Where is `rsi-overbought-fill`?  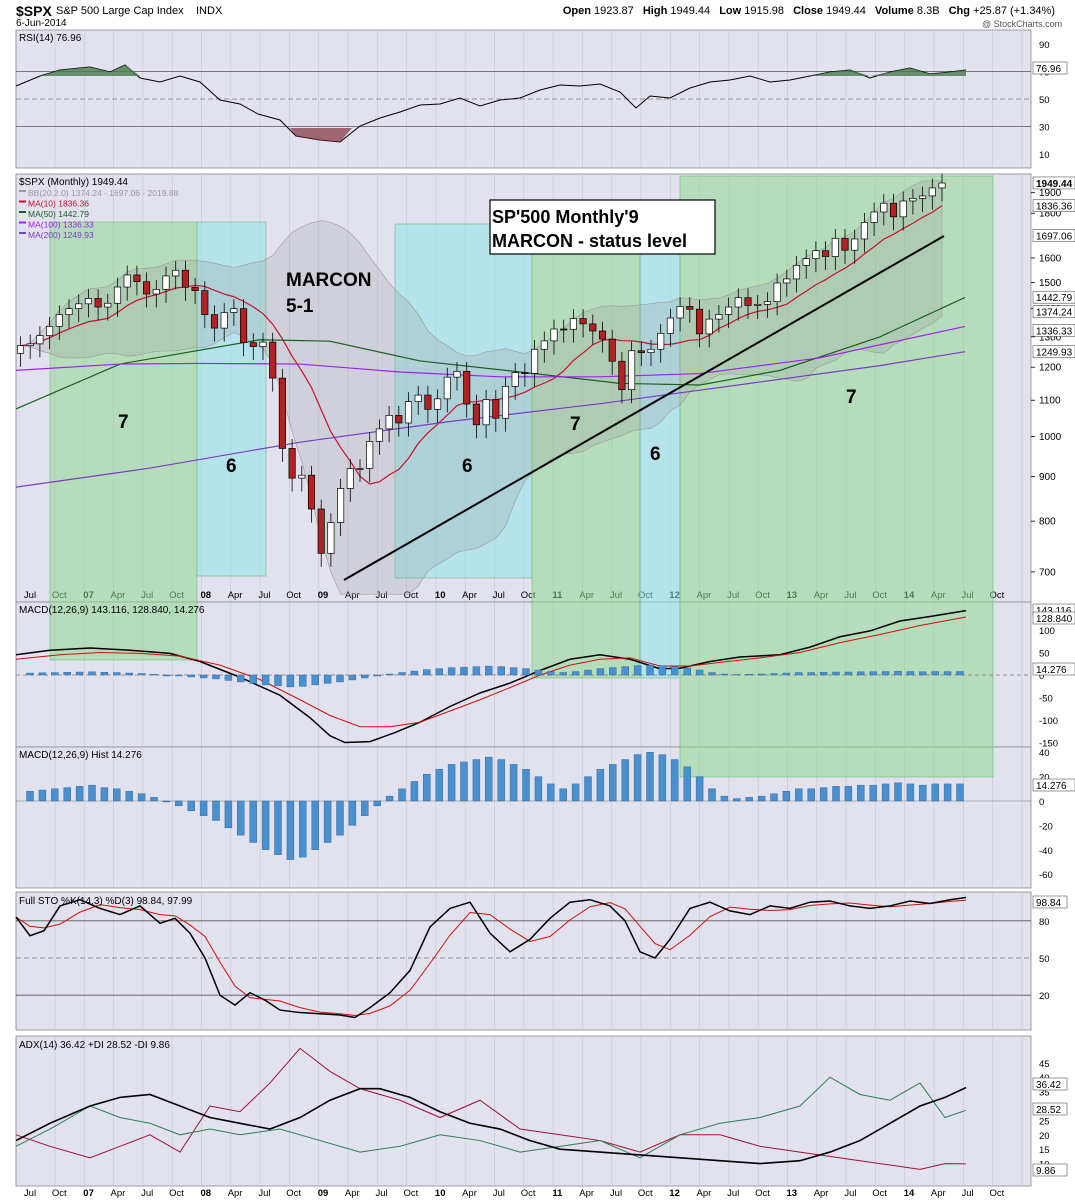
rsi-overbought-fill is located at coordinates (888, 72).